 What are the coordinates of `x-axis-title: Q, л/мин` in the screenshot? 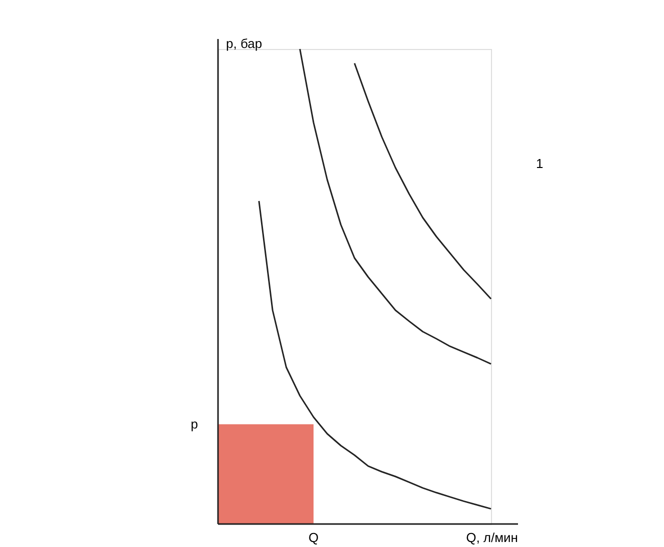 It's located at (492, 537).